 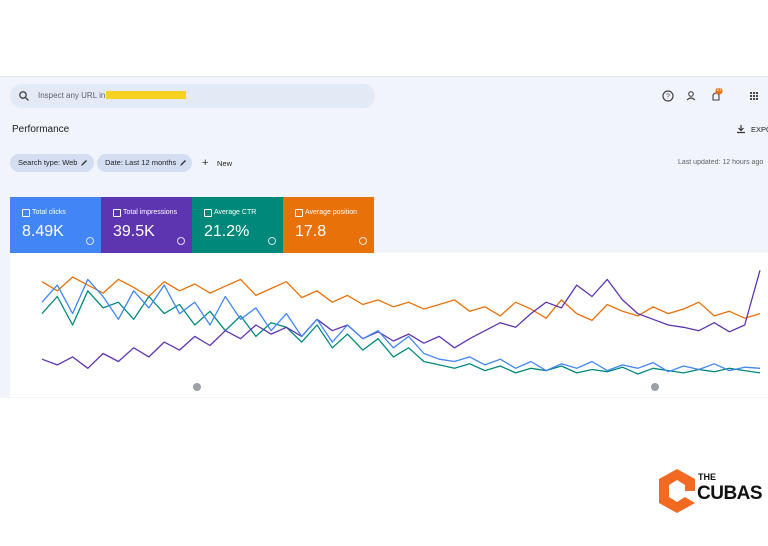 What do you see at coordinates (691, 94) in the screenshot?
I see `user-icon` at bounding box center [691, 94].